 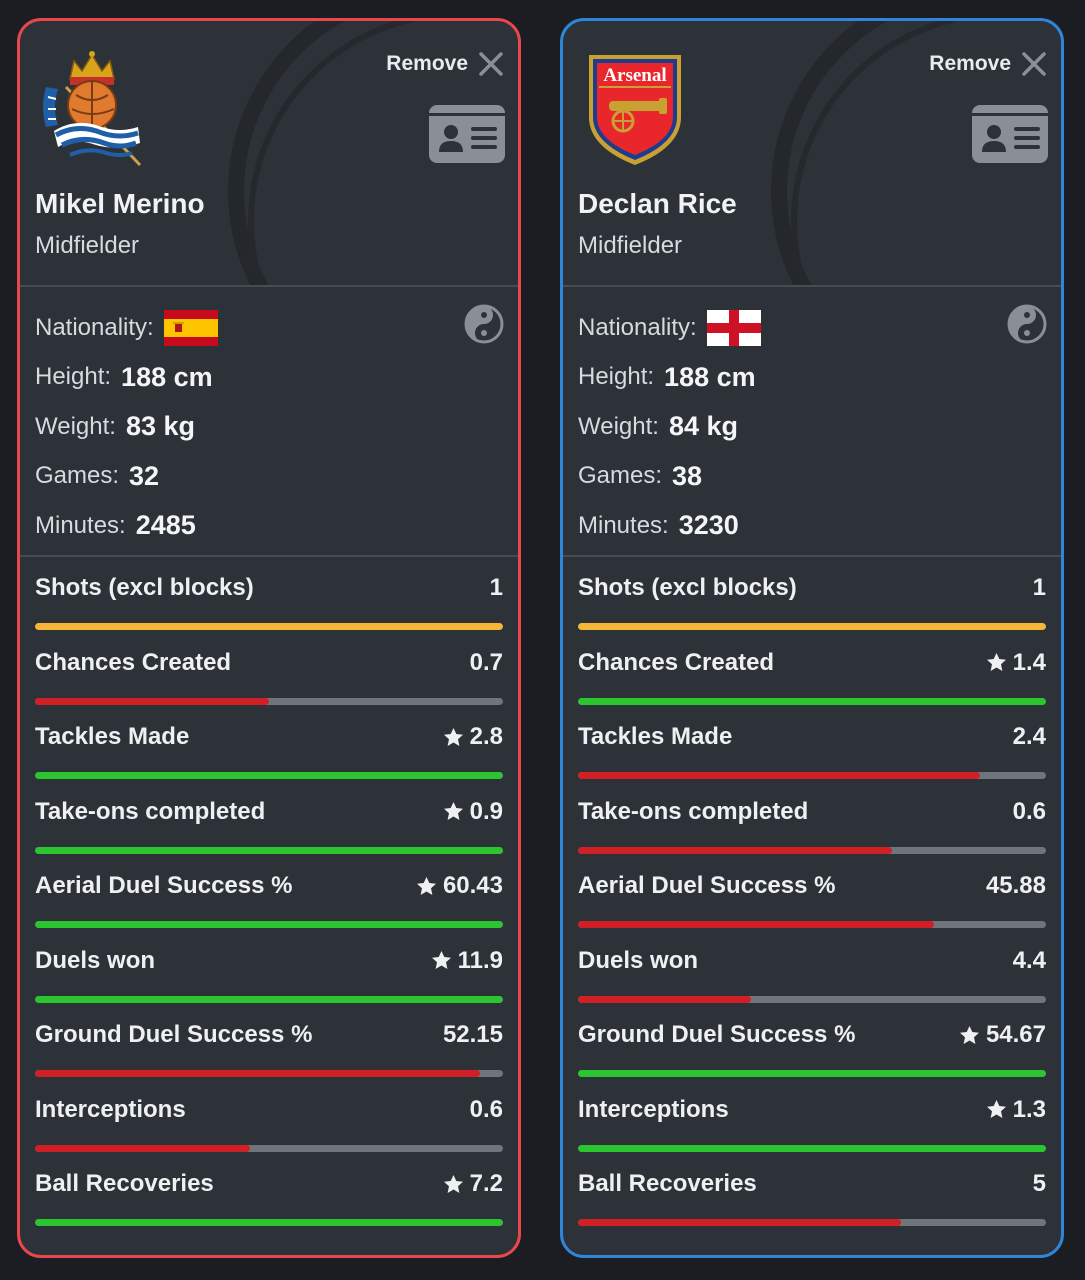 I want to click on weight-value: 84 kg, so click(x=703, y=426).